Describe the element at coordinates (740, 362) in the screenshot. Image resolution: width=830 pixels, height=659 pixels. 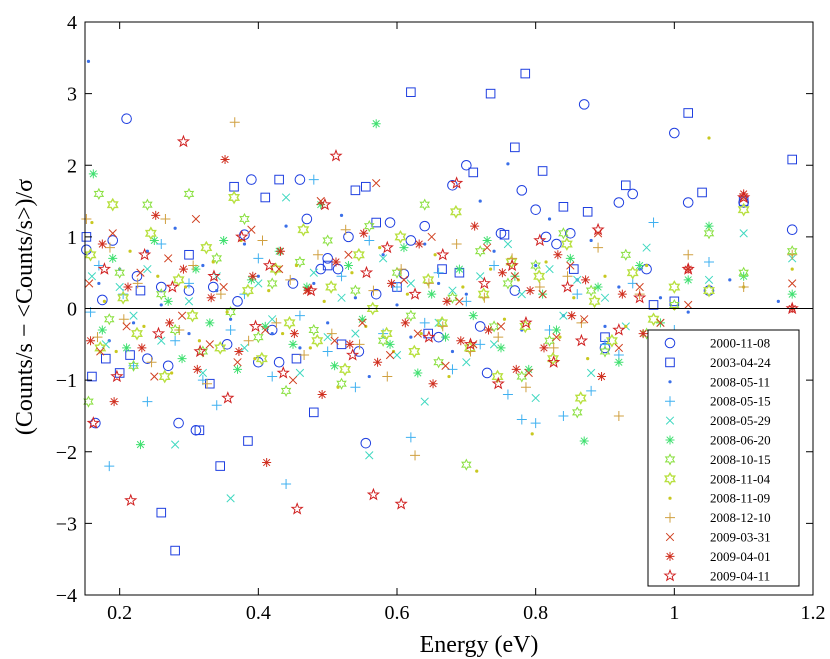
I see `legend-label: 2003-04-24` at that location.